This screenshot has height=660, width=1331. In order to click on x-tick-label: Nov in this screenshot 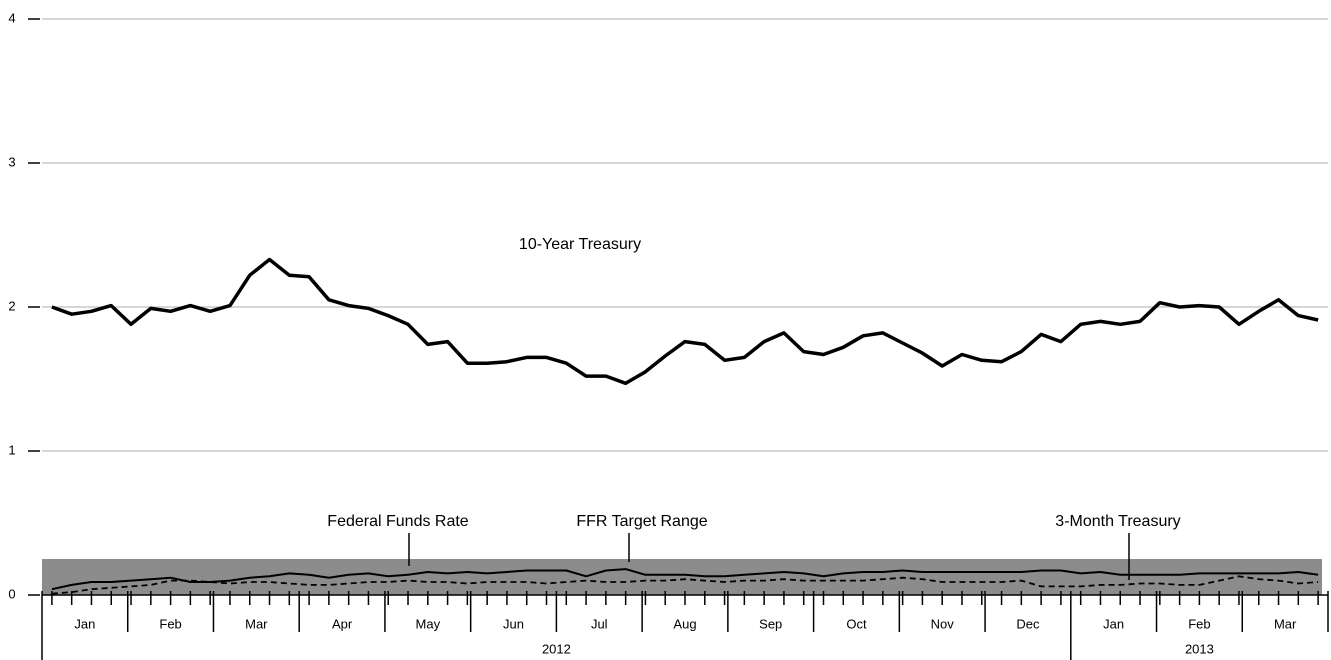, I will do `click(943, 623)`.